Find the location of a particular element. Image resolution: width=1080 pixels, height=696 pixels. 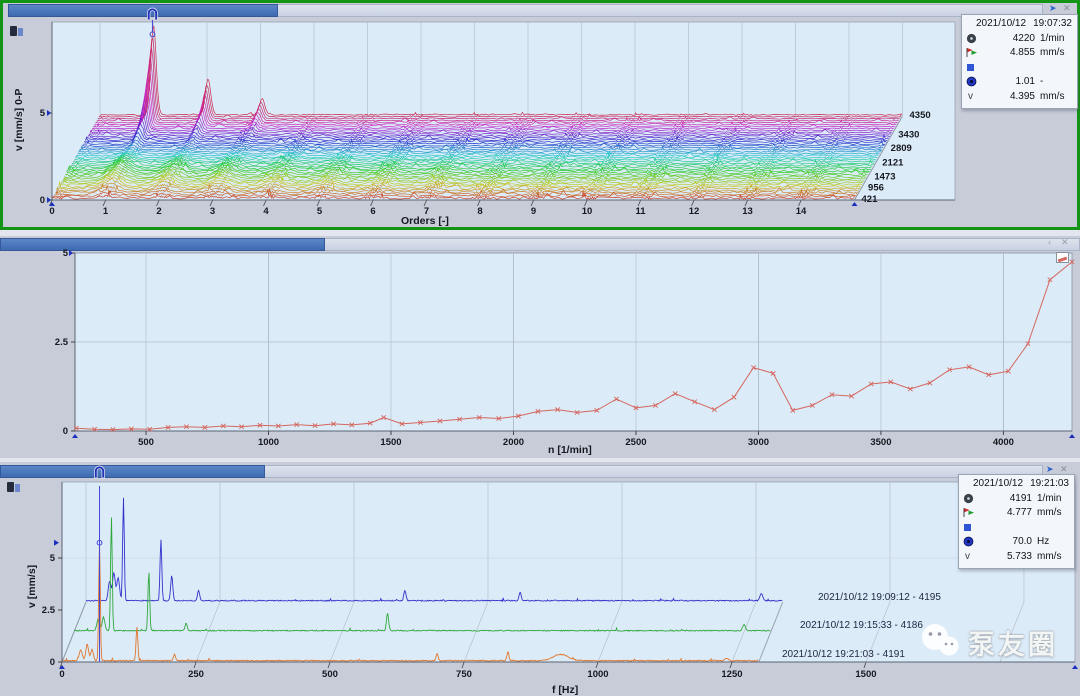

svg-text: 1250 is located at coordinates (731, 674).